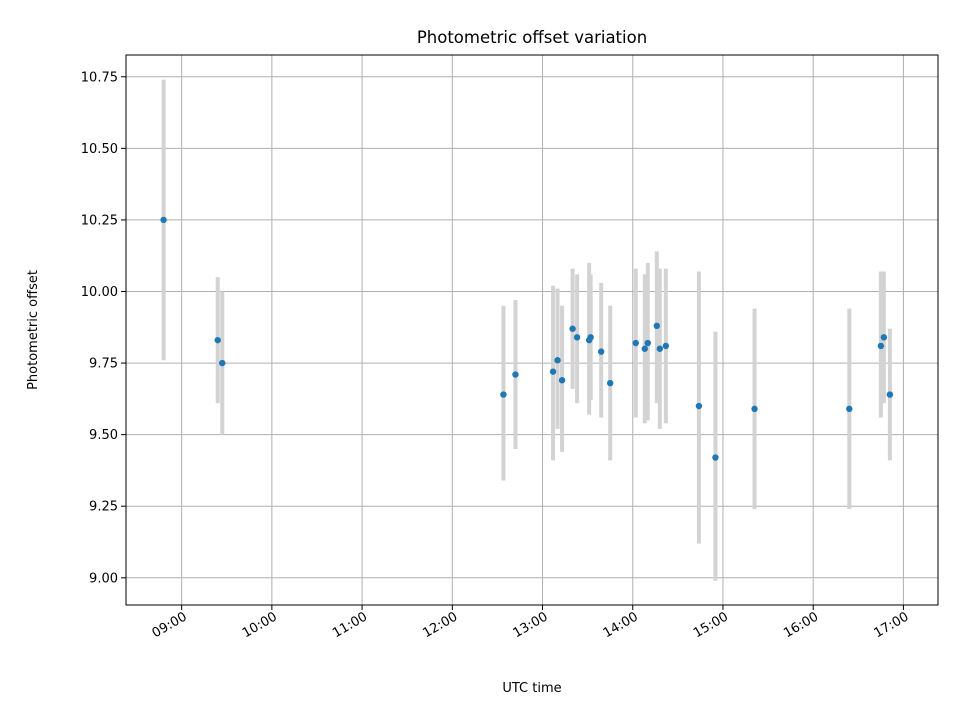 Image resolution: width=960 pixels, height=720 pixels. Describe the element at coordinates (99, 149) in the screenshot. I see `y-tick-label: 10.50` at that location.